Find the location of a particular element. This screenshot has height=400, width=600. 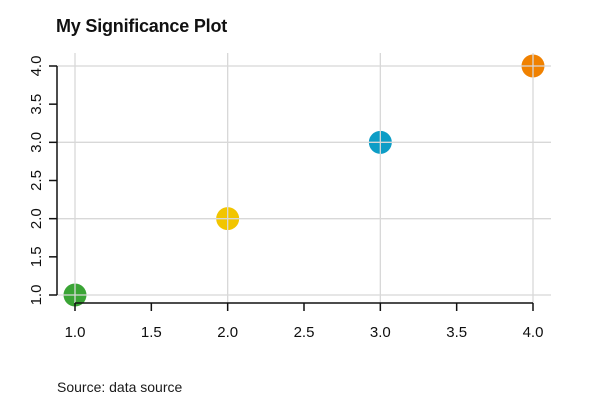

x-tick-label: 3.5 is located at coordinates (456, 332).